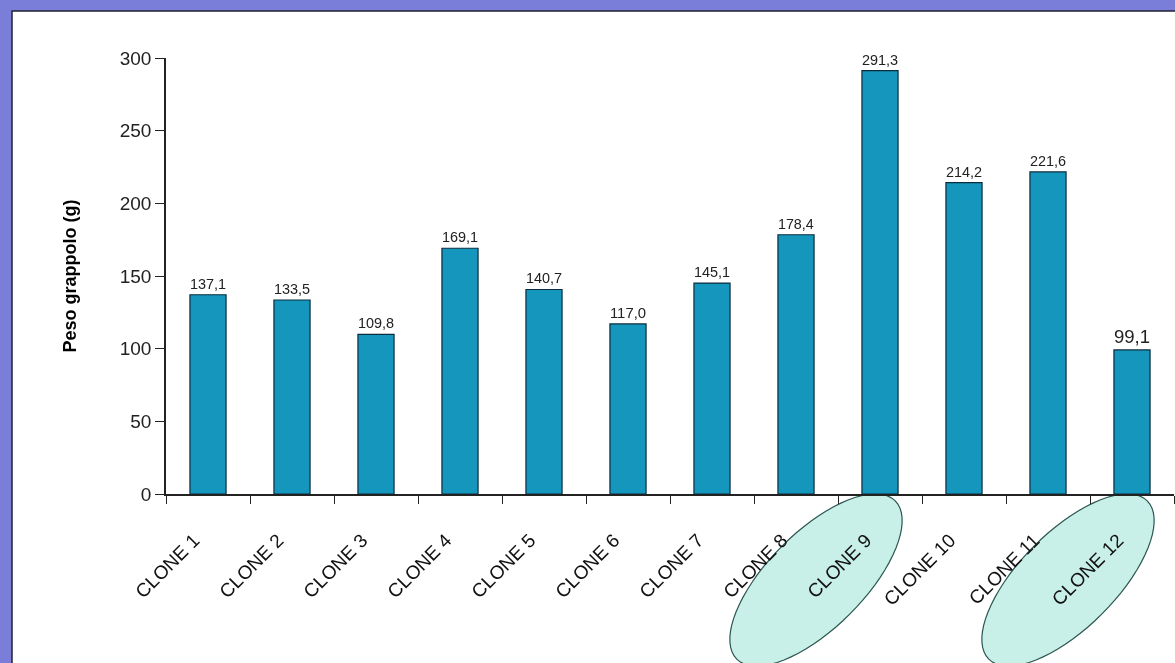  Describe the element at coordinates (70, 276) in the screenshot. I see `y-axis-title: Peso grappolo (g)` at that location.